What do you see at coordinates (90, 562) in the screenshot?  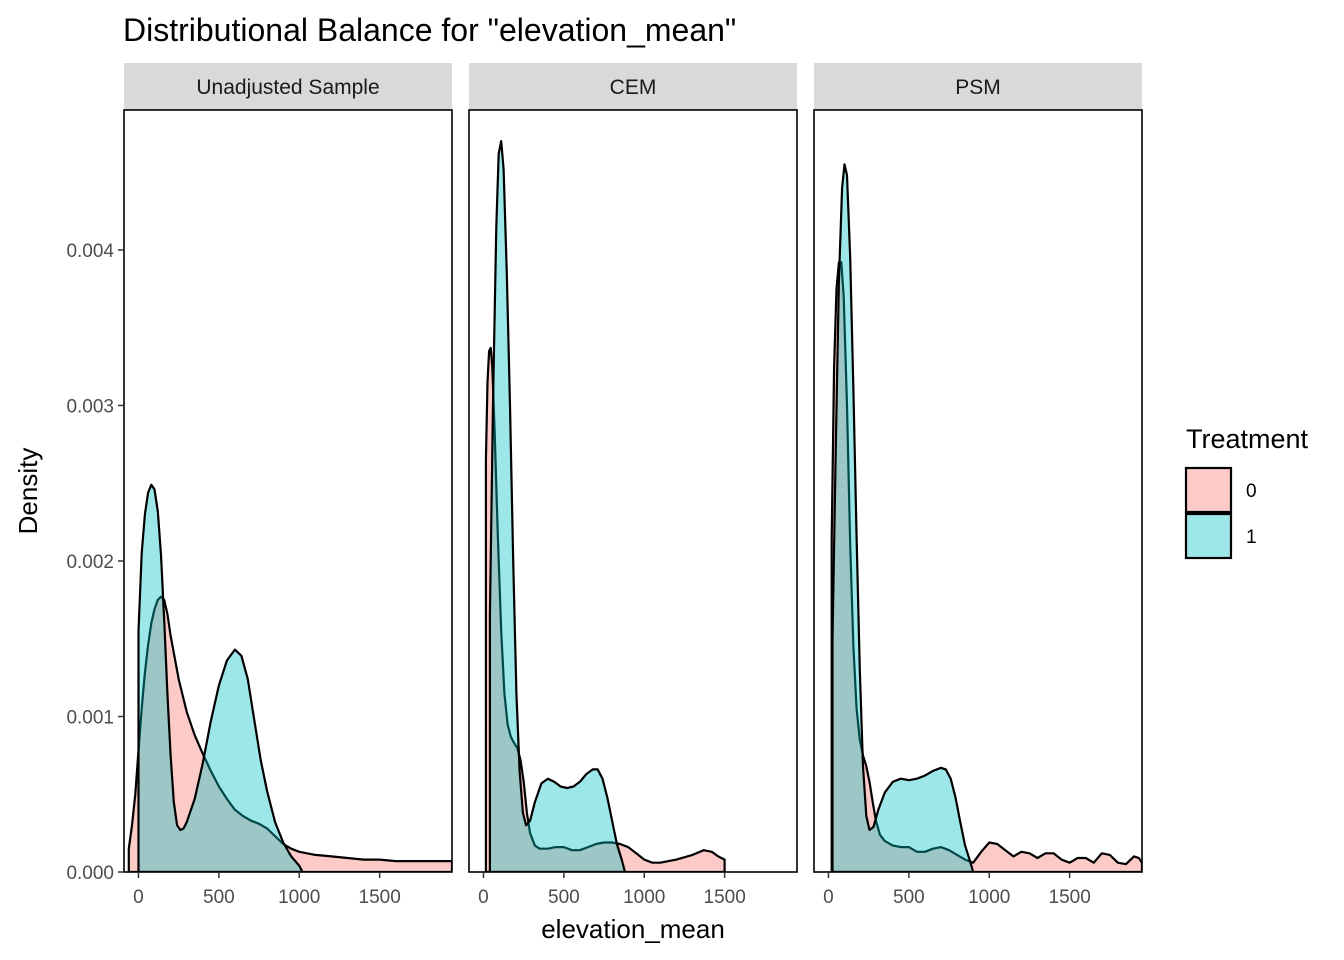 I see `y-tick-label: 0.002` at bounding box center [90, 562].